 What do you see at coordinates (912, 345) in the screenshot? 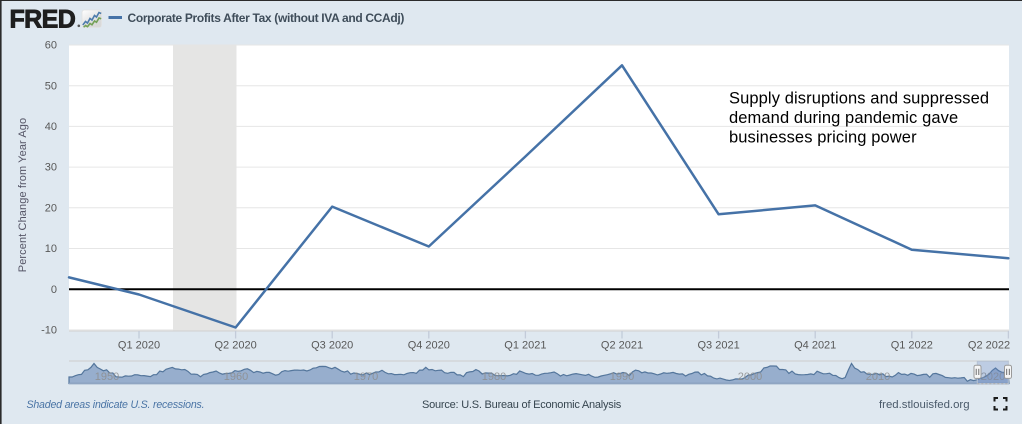
I see `svg-text: Q1 2022` at bounding box center [912, 345].